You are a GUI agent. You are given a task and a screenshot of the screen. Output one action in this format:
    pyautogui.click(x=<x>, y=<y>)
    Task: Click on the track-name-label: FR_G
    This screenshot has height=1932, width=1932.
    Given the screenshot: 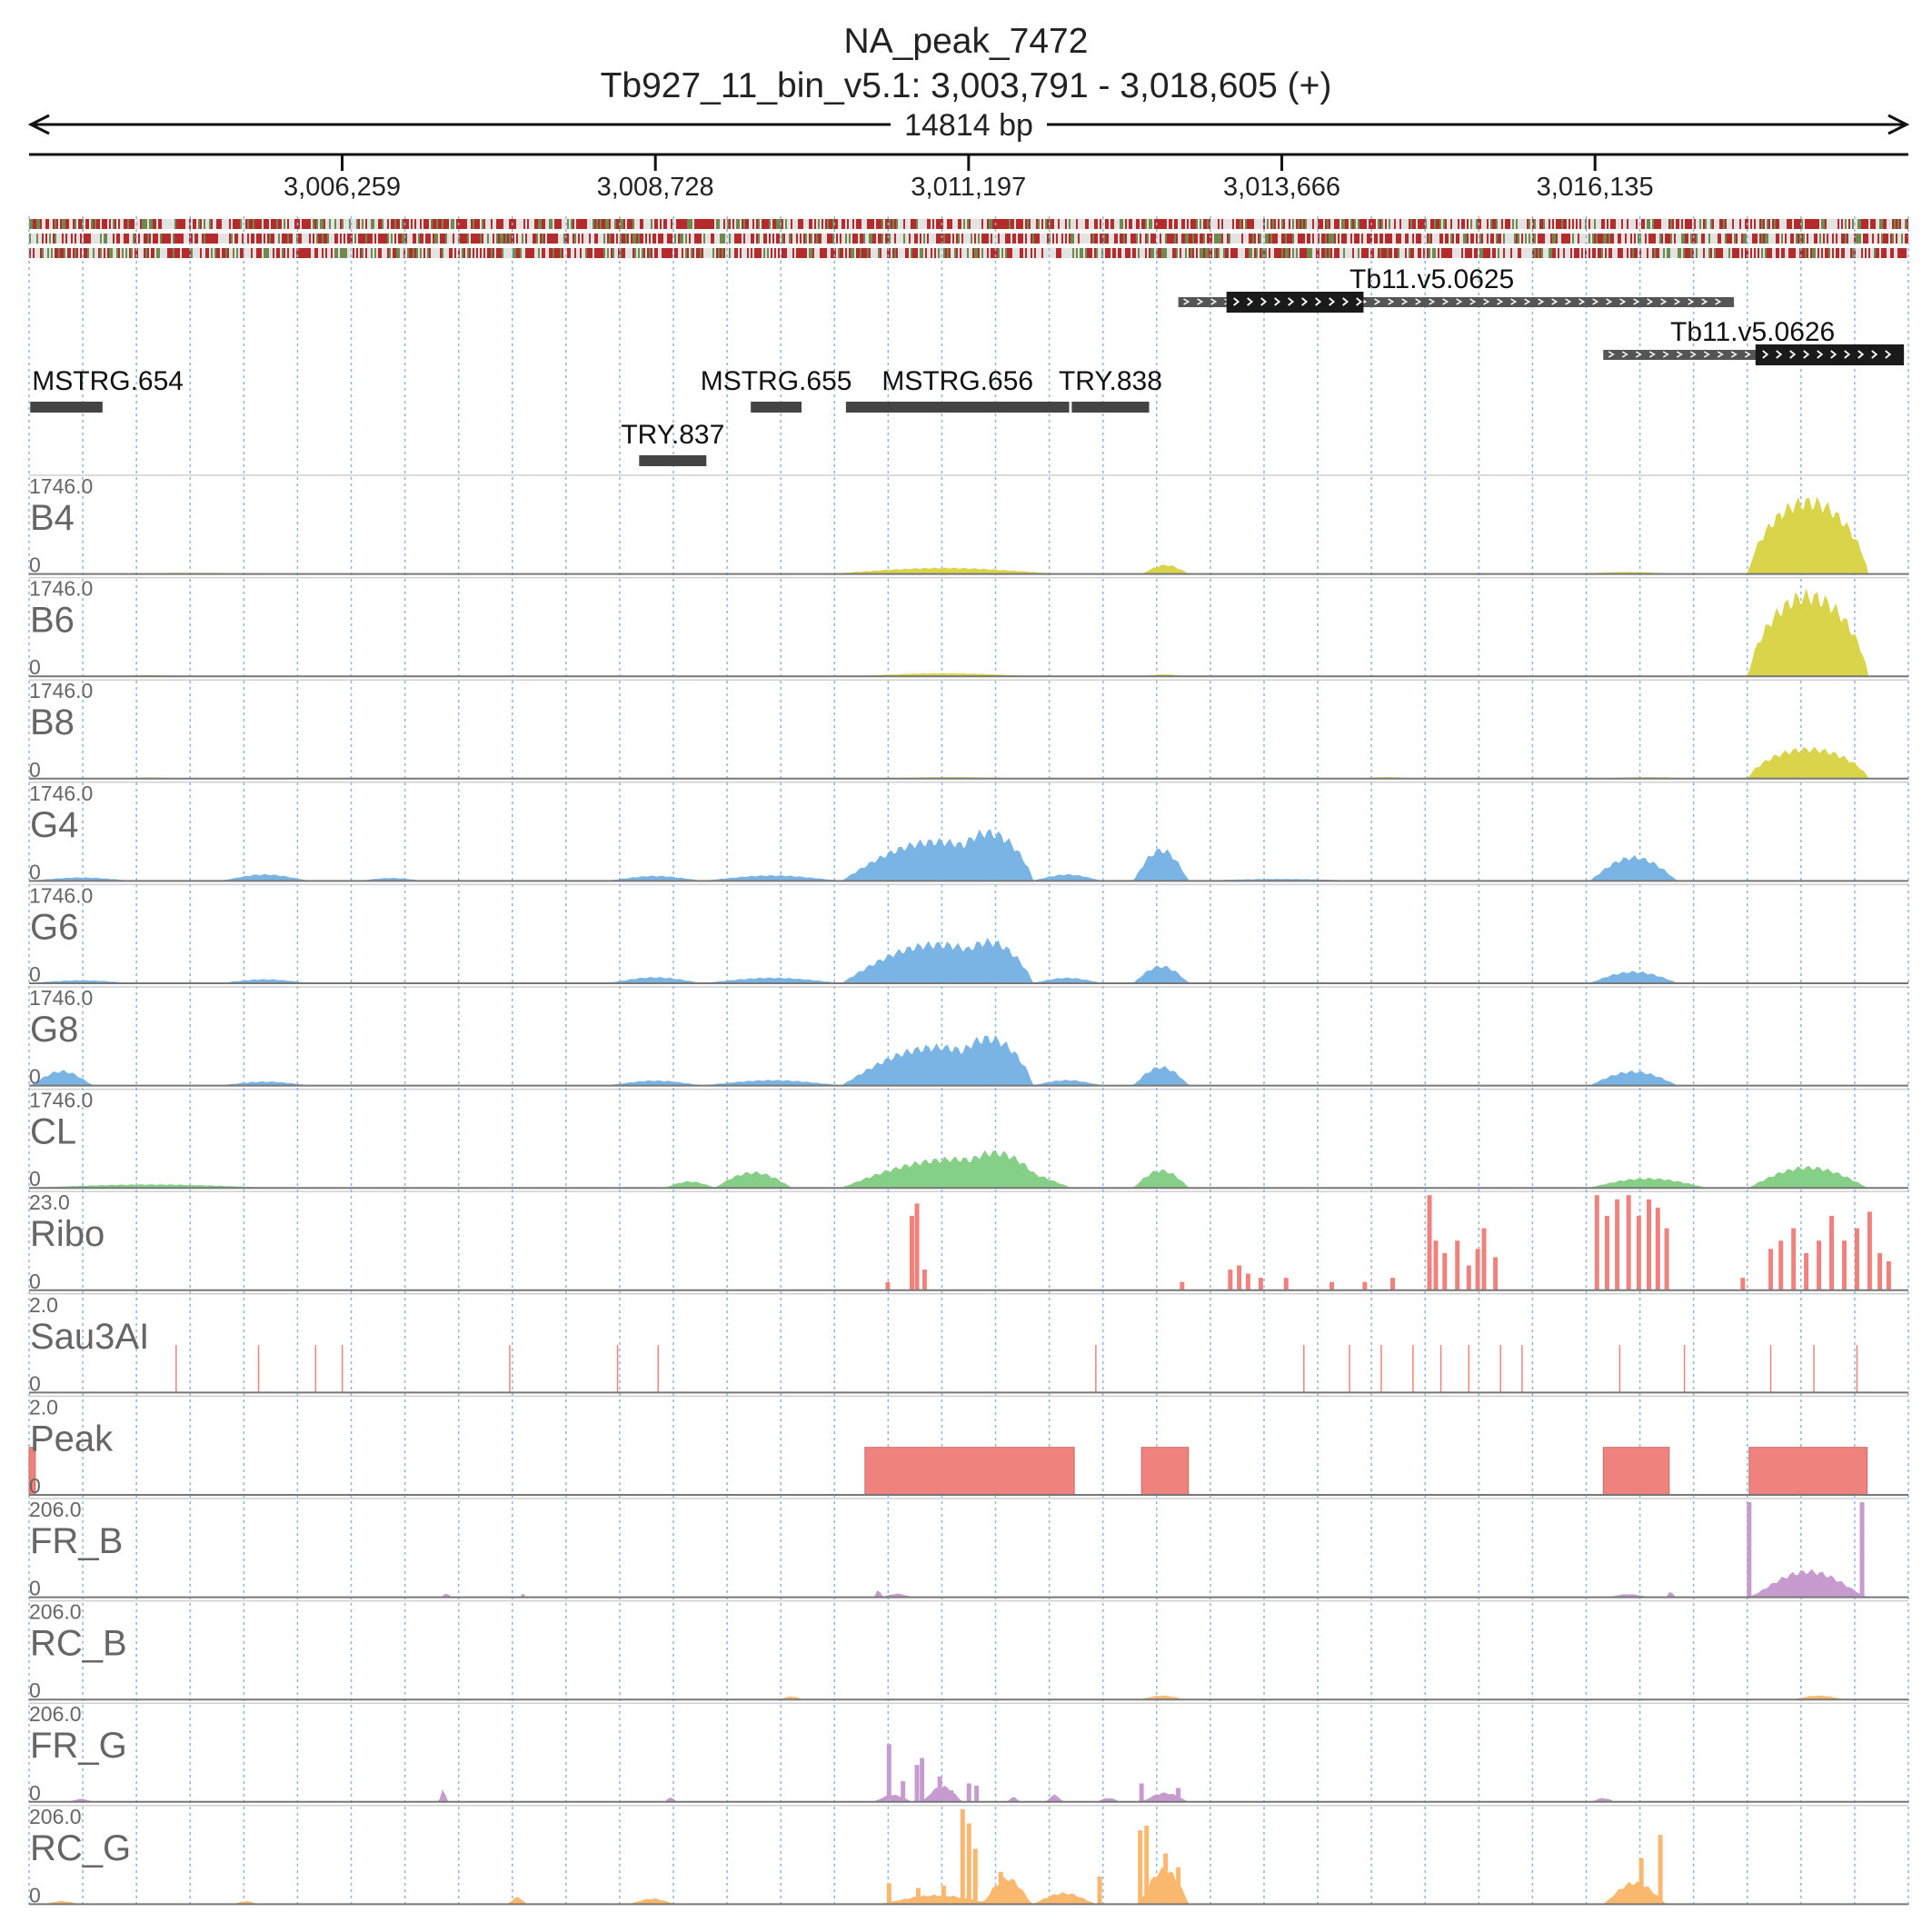 What is the action you would take?
    pyautogui.click(x=78, y=1746)
    